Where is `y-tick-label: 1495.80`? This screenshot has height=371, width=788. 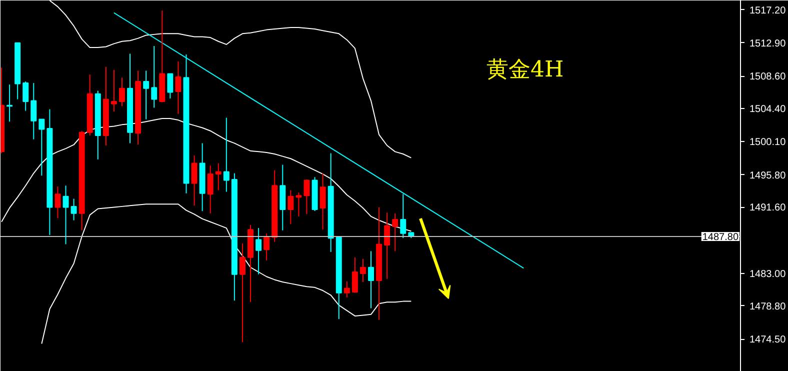 y-tick-label: 1495.80 is located at coordinates (768, 176).